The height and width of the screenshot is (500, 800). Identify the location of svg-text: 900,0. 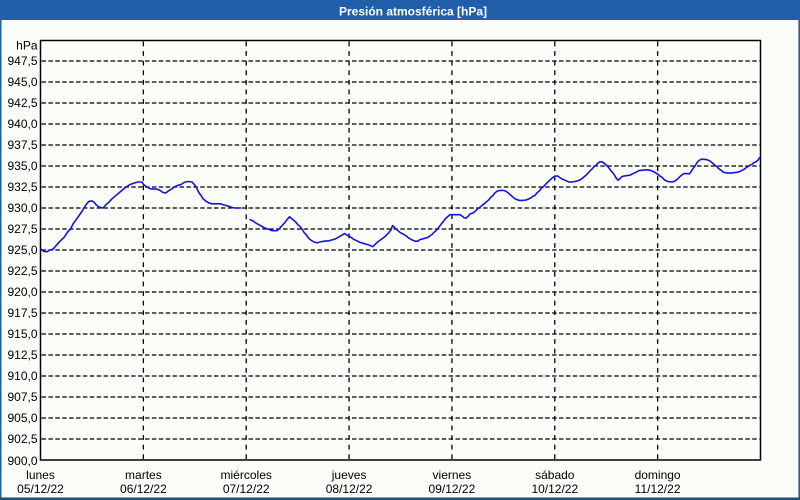
(22, 461).